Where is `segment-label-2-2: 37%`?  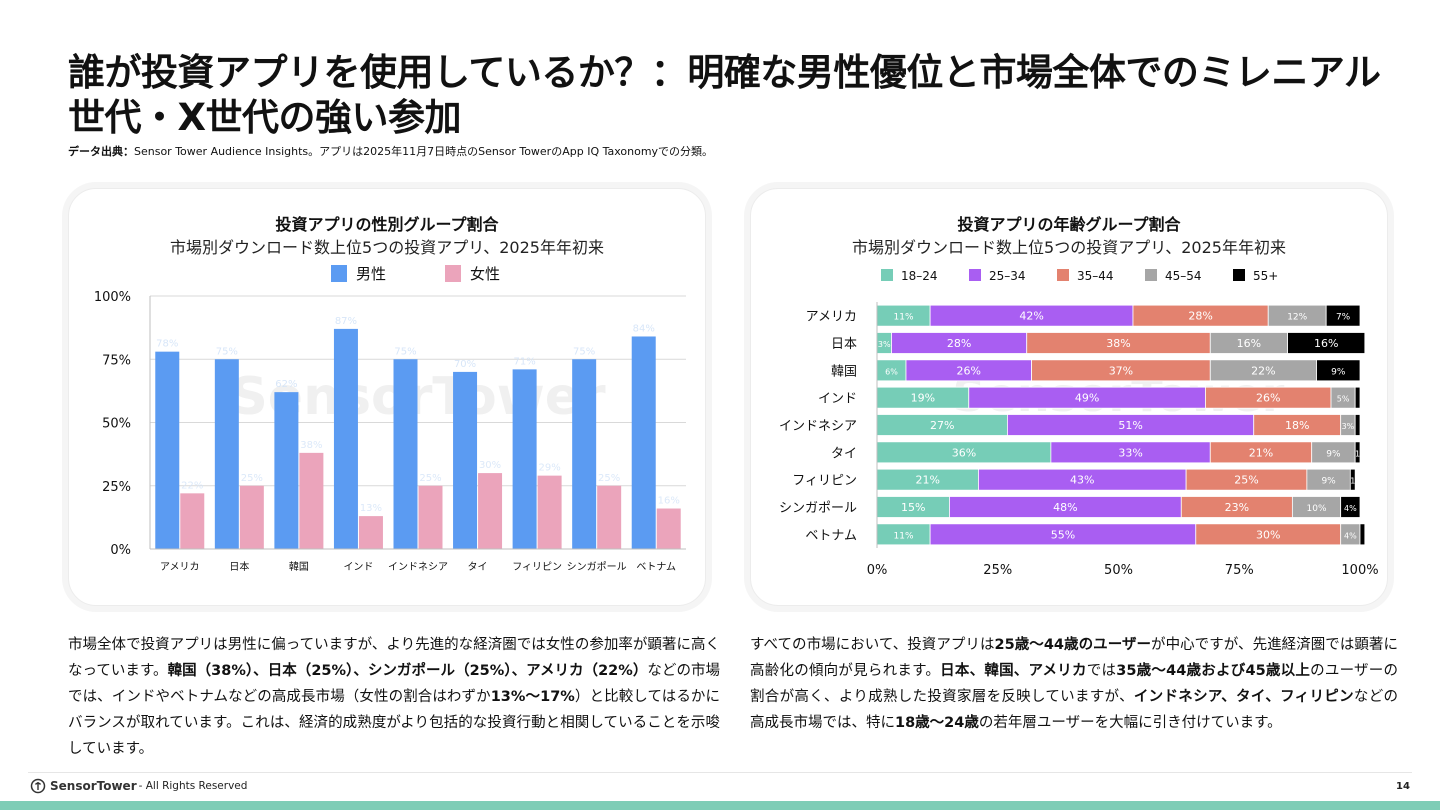 segment-label-2-2: 37% is located at coordinates (1121, 370).